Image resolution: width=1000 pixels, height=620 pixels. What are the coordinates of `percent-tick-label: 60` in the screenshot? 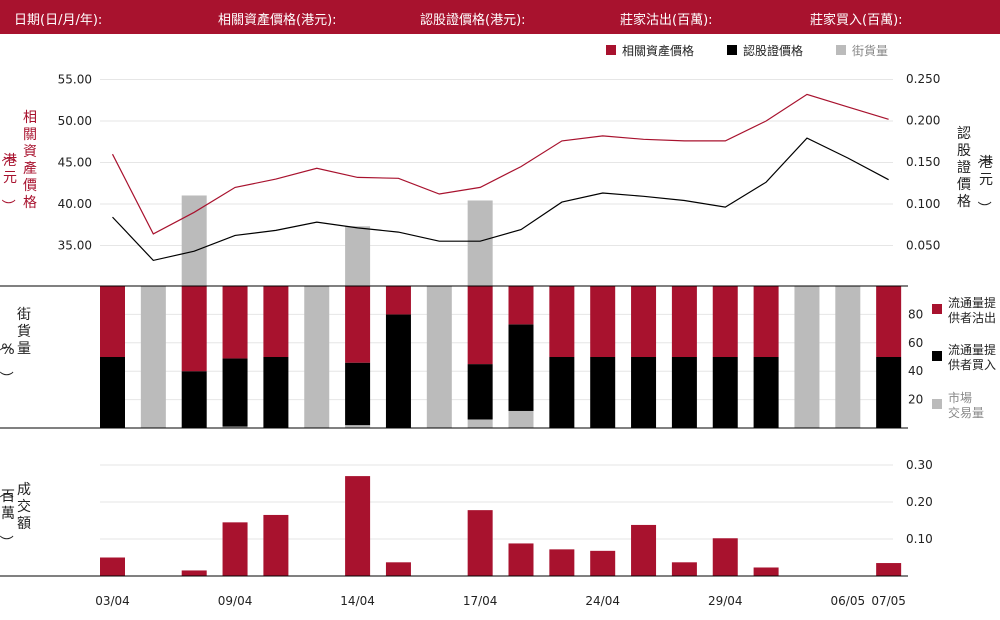 It's located at (915, 343).